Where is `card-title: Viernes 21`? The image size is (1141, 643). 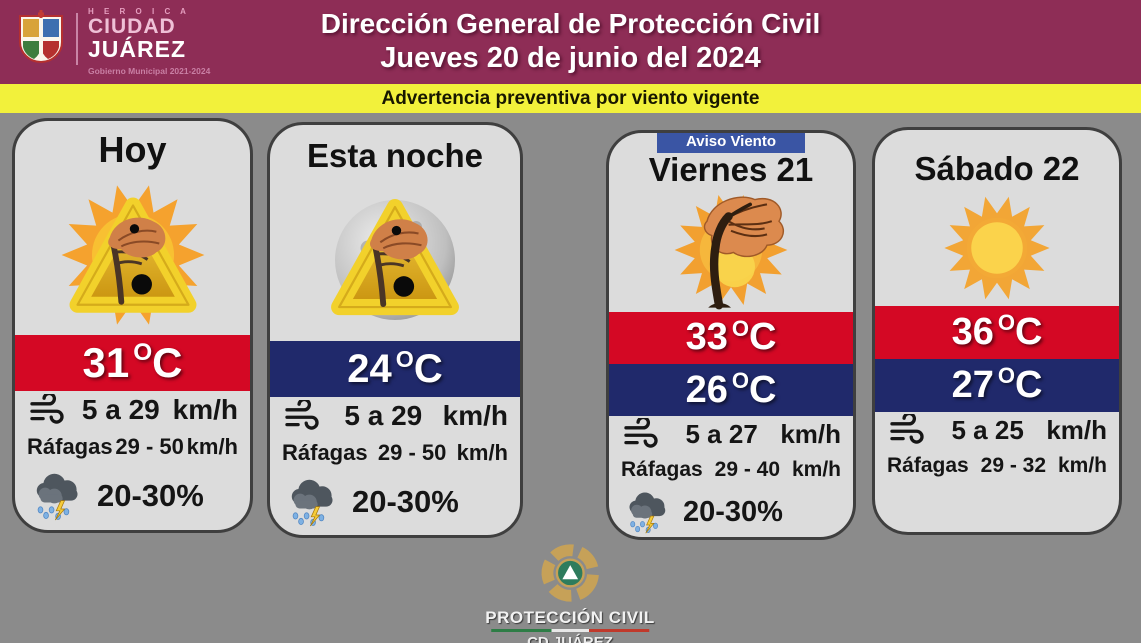 card-title: Viernes 21 is located at coordinates (731, 169).